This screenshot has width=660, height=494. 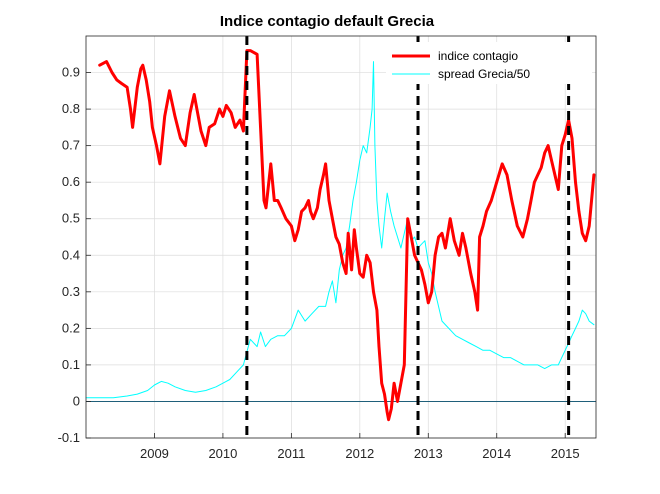 What do you see at coordinates (71, 218) in the screenshot?
I see `y-tick-label: 0.5` at bounding box center [71, 218].